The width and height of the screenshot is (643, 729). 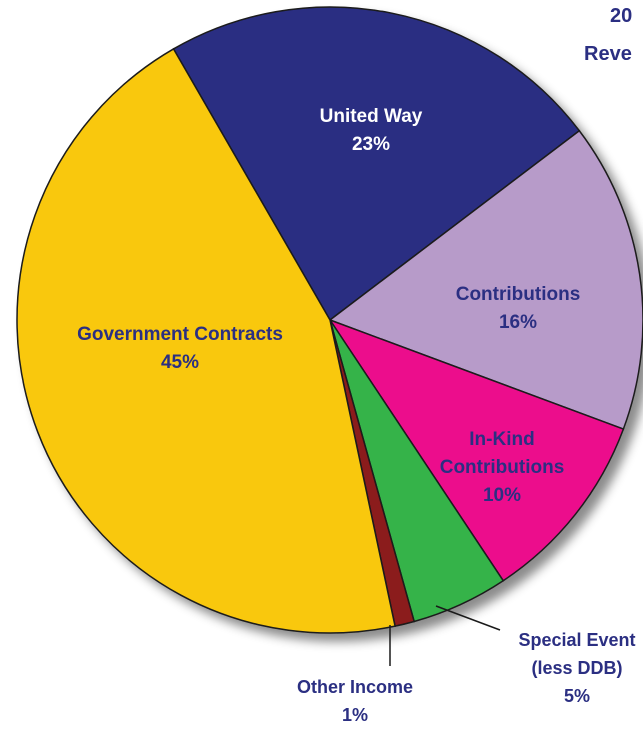 I want to click on slice-label-contributions-line-2: 16%, so click(x=518, y=322).